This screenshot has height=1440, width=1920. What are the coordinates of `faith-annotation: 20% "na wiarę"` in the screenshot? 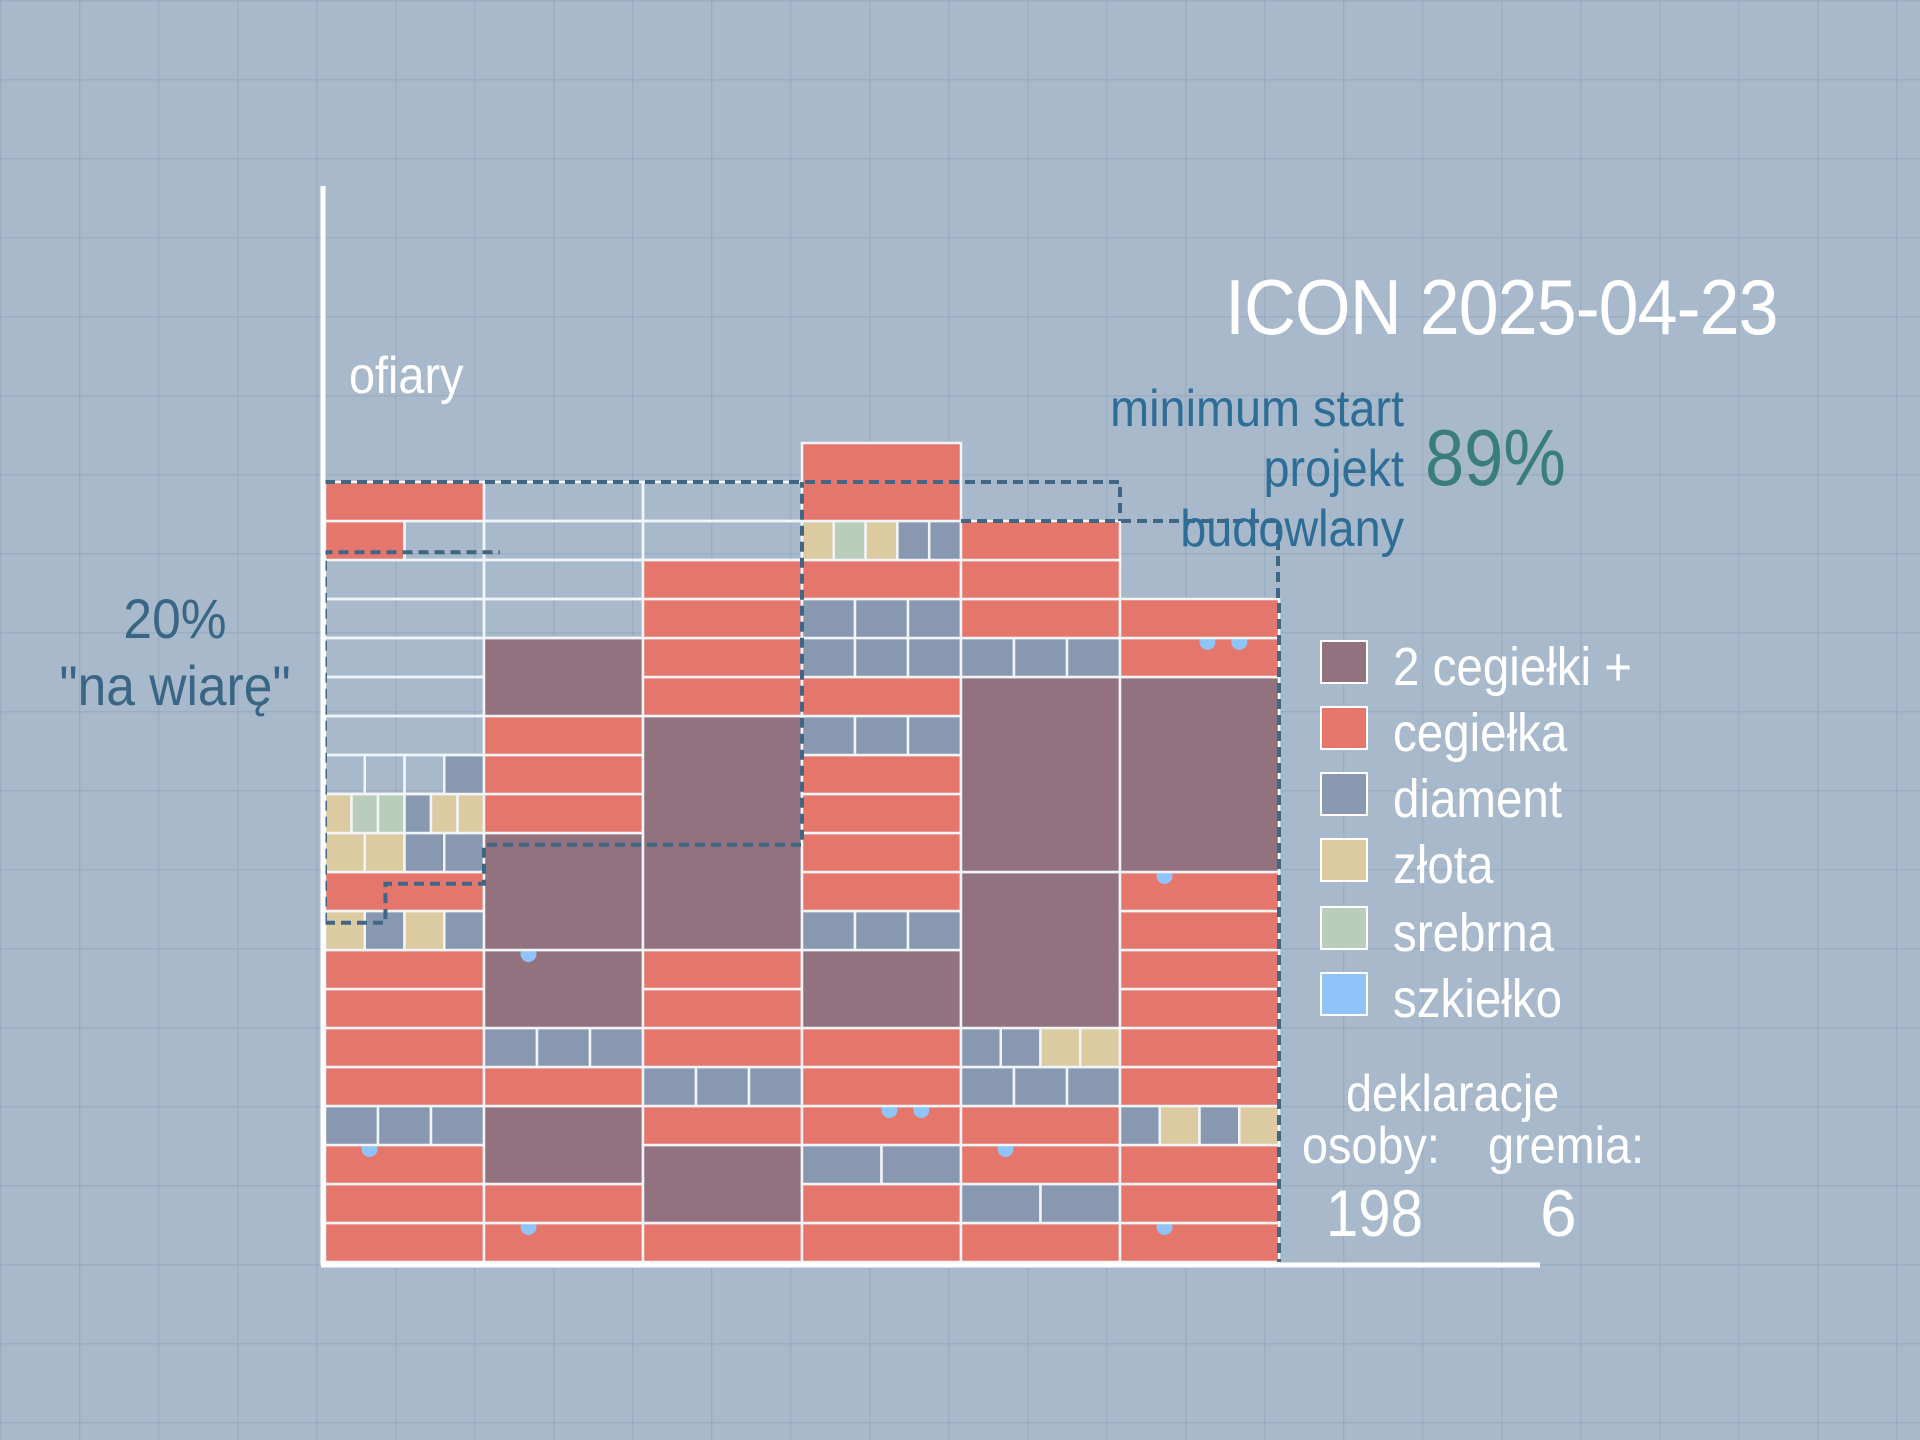 It's located at (175, 652).